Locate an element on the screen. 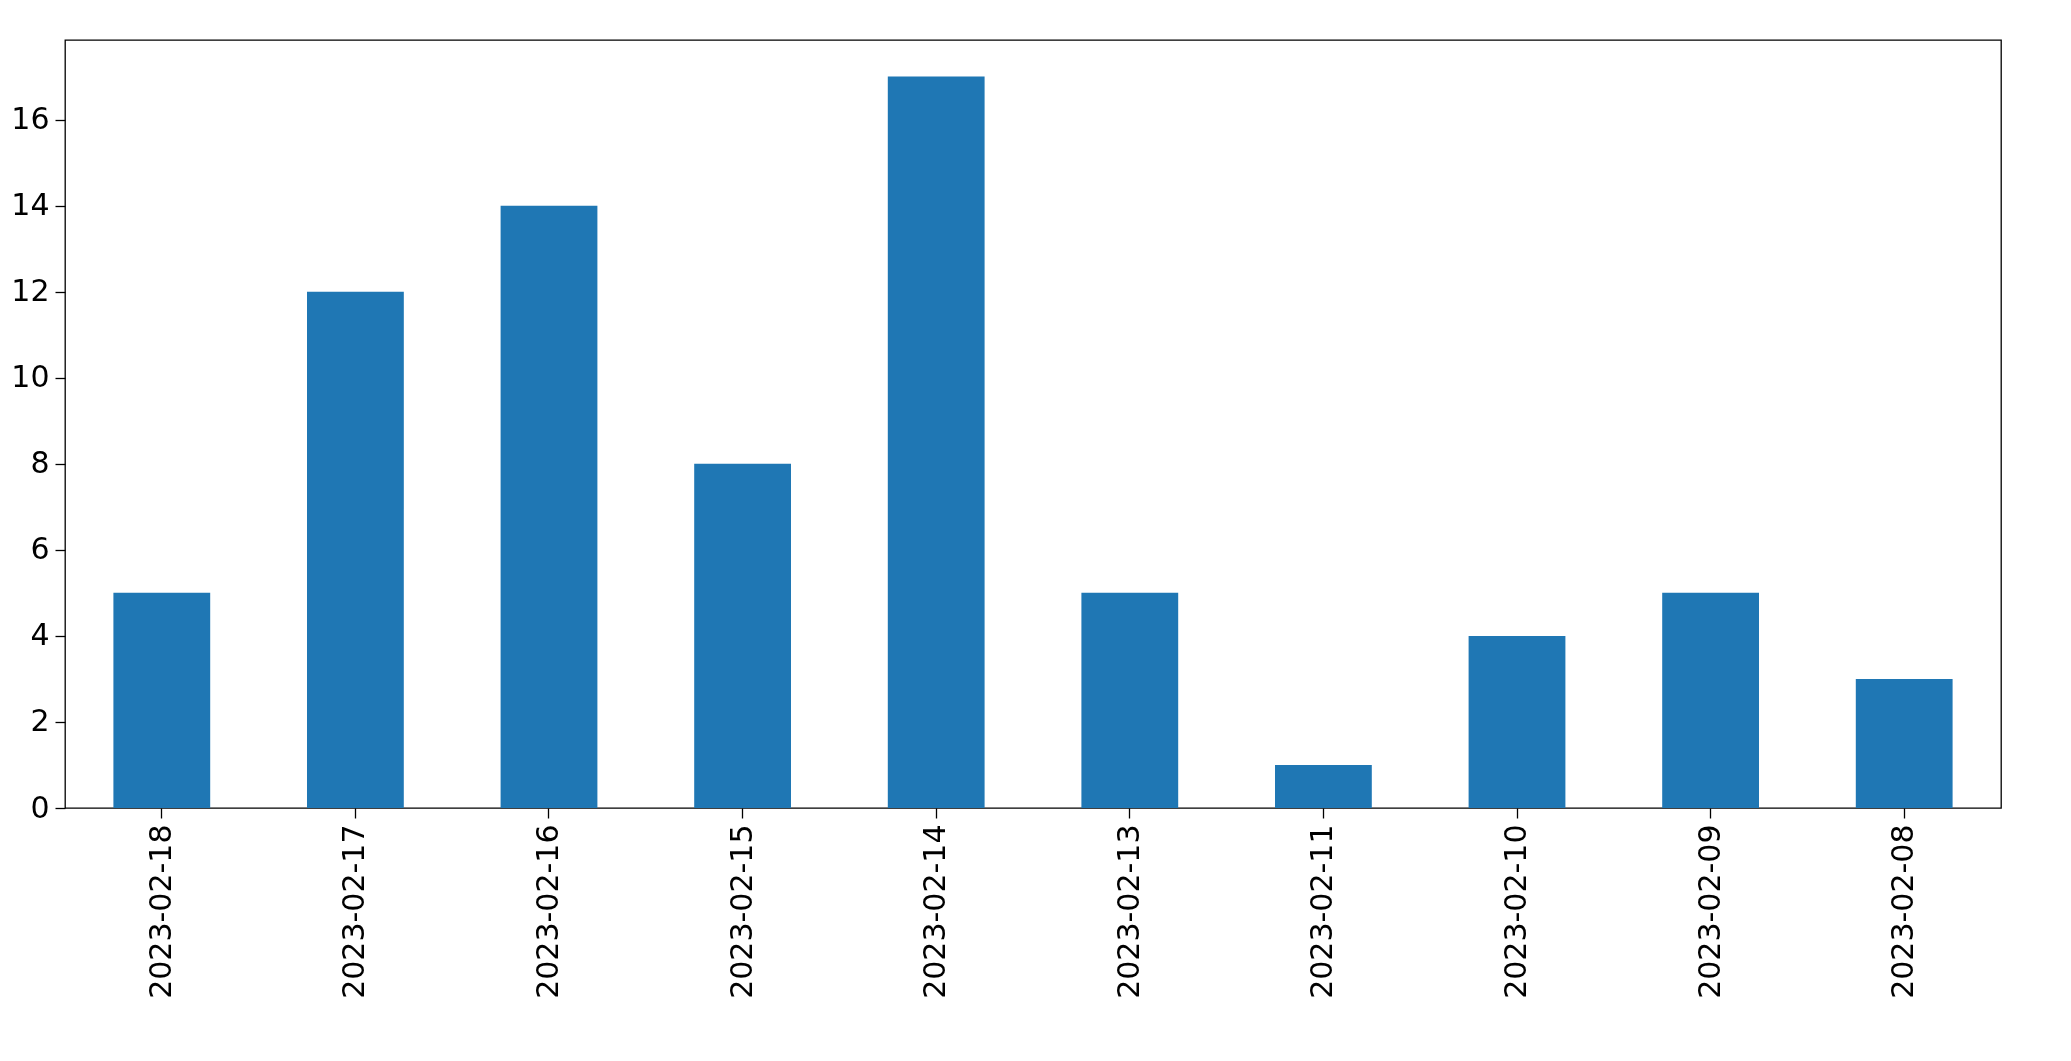 The width and height of the screenshot is (2071, 1061). x-tick-label: 2023-02-09 is located at coordinates (1709, 911).